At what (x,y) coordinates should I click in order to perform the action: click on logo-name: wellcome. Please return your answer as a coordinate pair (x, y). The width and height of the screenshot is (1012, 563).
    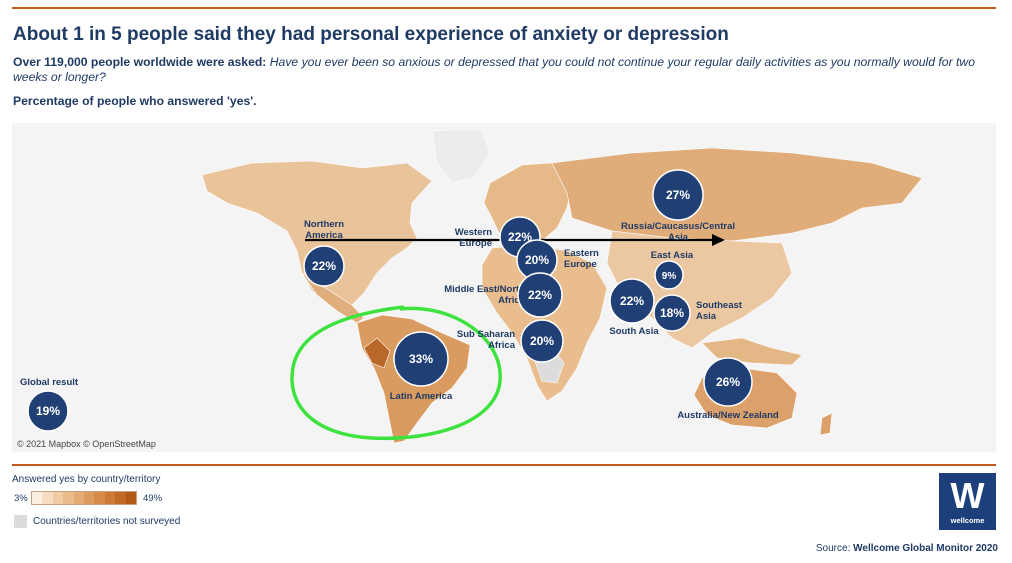
    Looking at the image, I should click on (967, 520).